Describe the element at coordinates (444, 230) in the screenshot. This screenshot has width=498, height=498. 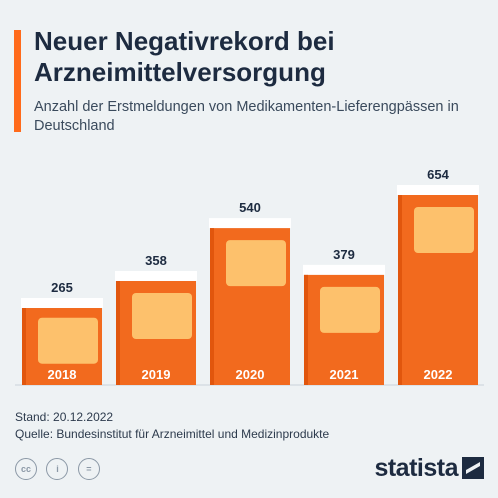
I see `bar-label-box-2022` at that location.